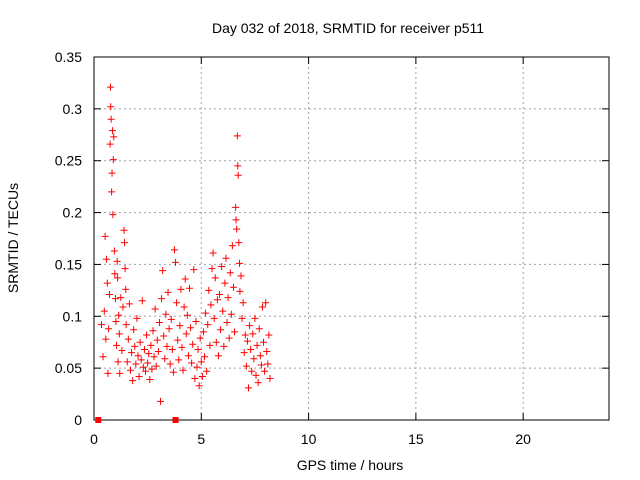 This screenshot has width=640, height=480. Describe the element at coordinates (94, 439) in the screenshot. I see `x-tick-label: 0` at that location.